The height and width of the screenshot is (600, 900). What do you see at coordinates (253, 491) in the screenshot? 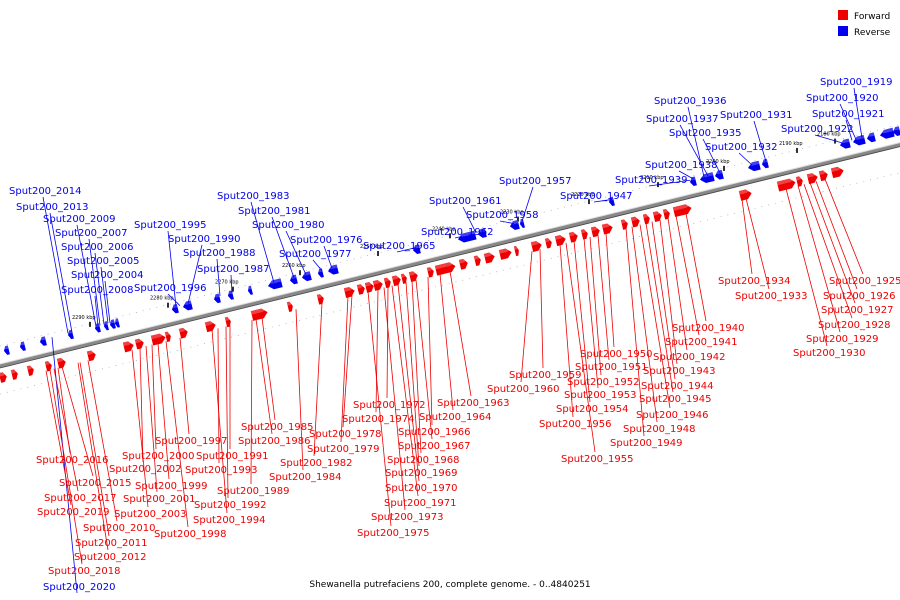
I see `gene-label: Sput200_1989` at bounding box center [253, 491].